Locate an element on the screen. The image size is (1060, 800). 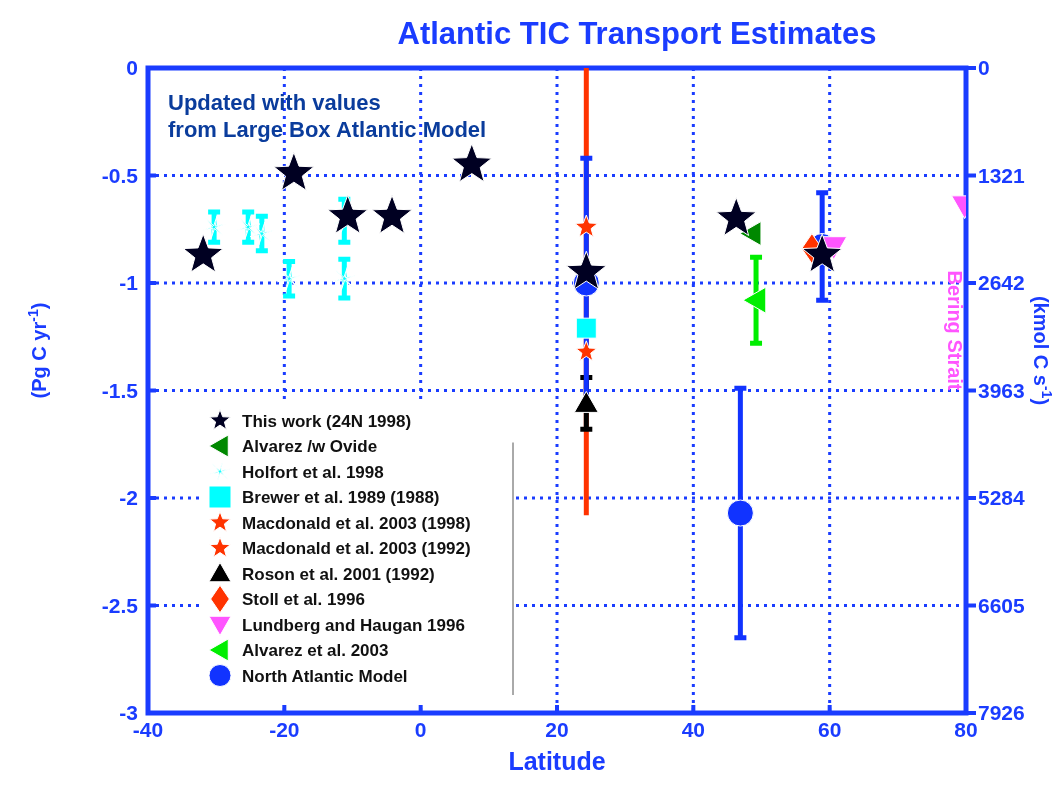
y-tick-label: -2 is located at coordinates (128, 497).